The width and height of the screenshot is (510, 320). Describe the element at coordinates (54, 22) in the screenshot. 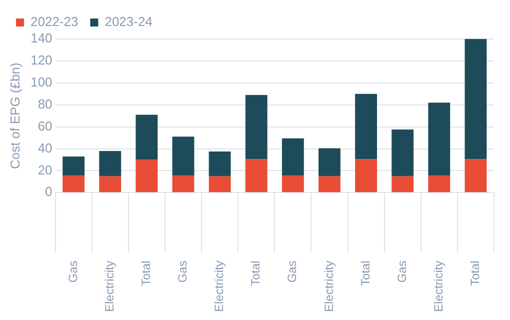

I see `legend-label: 2022-23` at that location.